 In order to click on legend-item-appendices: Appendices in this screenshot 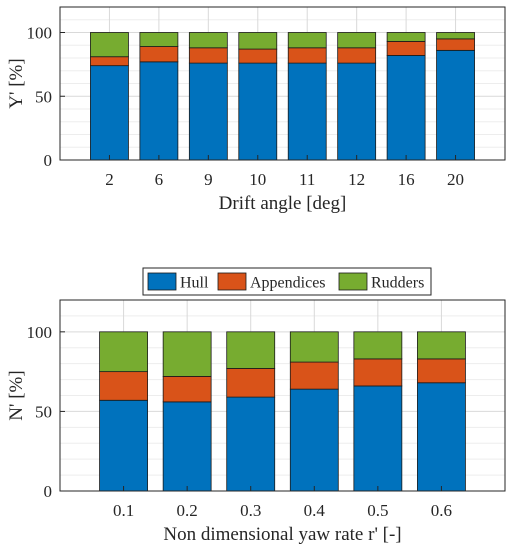, I will do `click(271, 282)`.